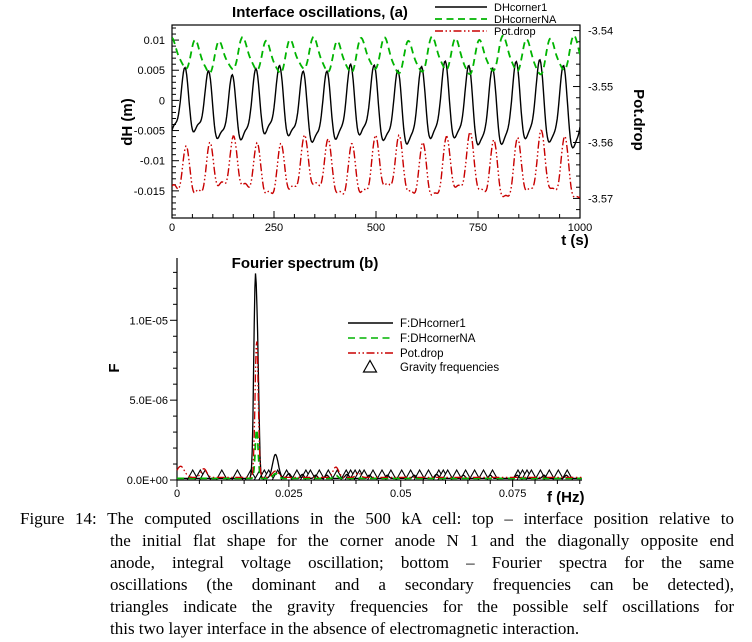 This screenshot has height=642, width=752. What do you see at coordinates (149, 132) in the screenshot?
I see `y-left-tick-label: -0.005` at bounding box center [149, 132].